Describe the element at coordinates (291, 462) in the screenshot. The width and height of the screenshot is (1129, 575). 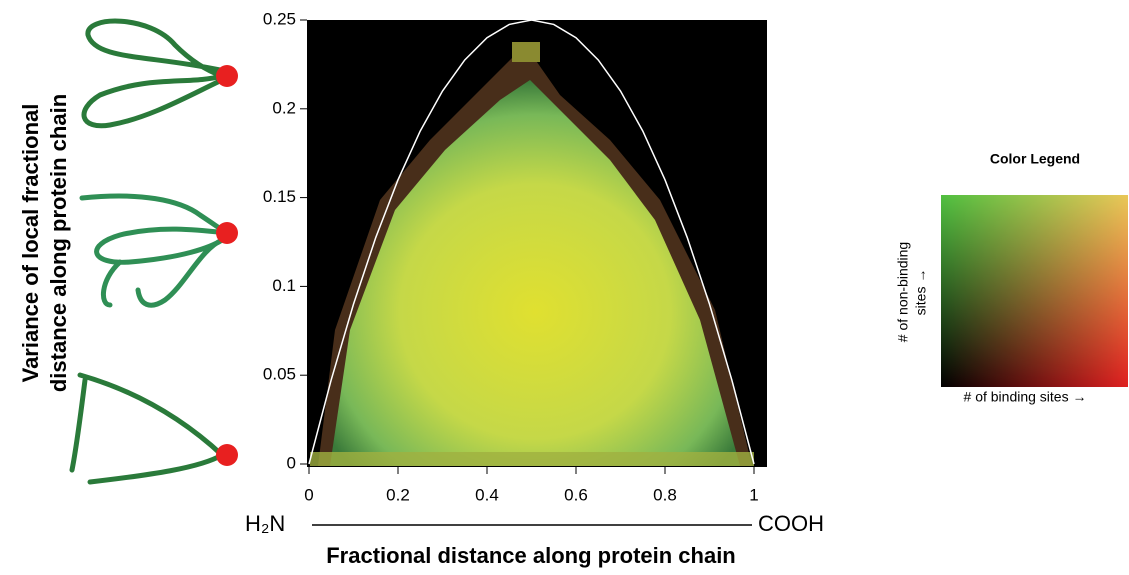
I see `y-tick-label: 0` at that location.